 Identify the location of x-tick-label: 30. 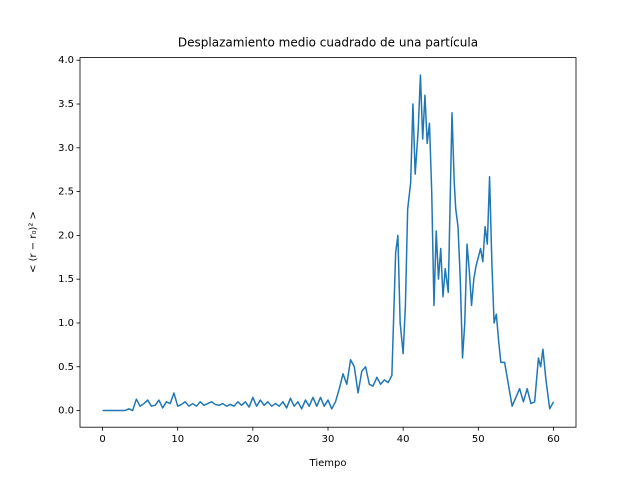
(328, 439).